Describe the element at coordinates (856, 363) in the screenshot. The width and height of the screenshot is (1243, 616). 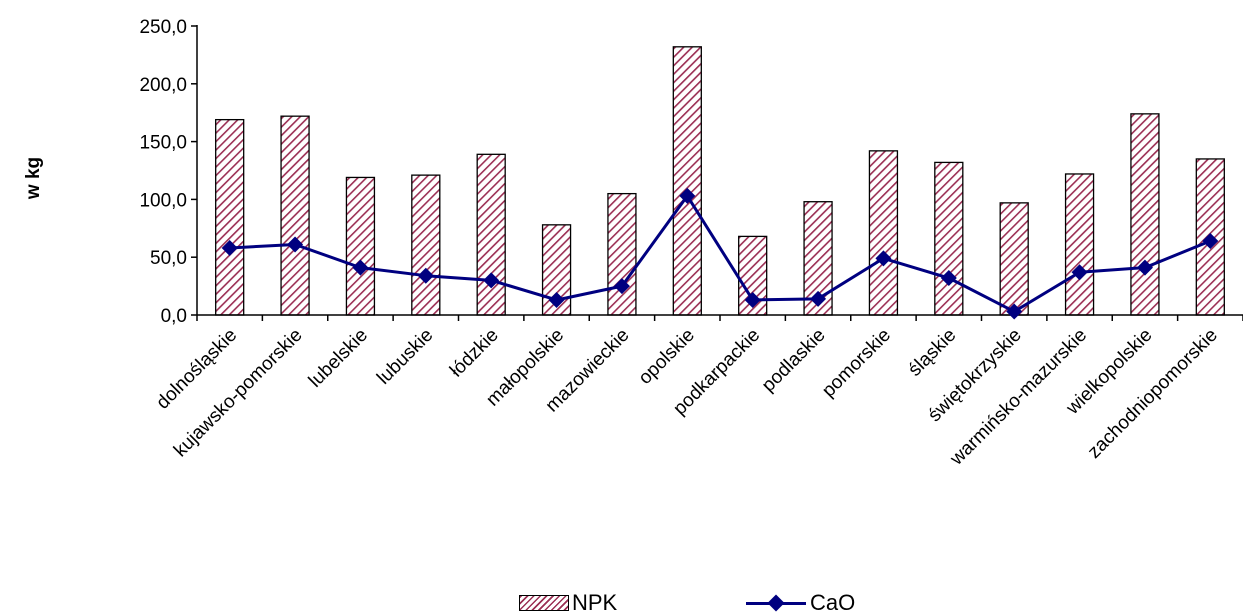
I see `x-tick-label: pomorskie` at that location.